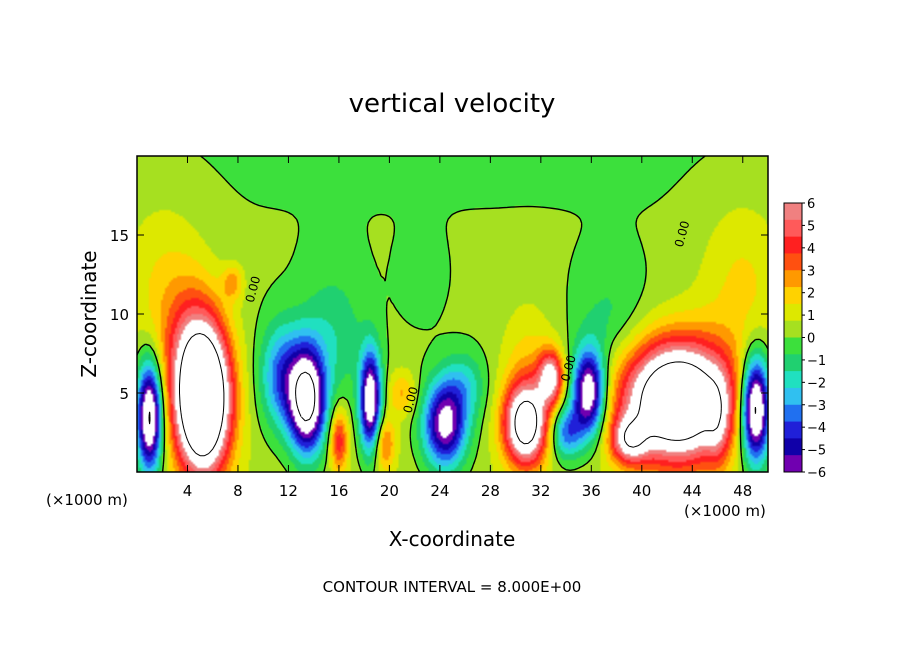 The width and height of the screenshot is (904, 654). What do you see at coordinates (188, 491) in the screenshot?
I see `x-tick-label: 4` at bounding box center [188, 491].